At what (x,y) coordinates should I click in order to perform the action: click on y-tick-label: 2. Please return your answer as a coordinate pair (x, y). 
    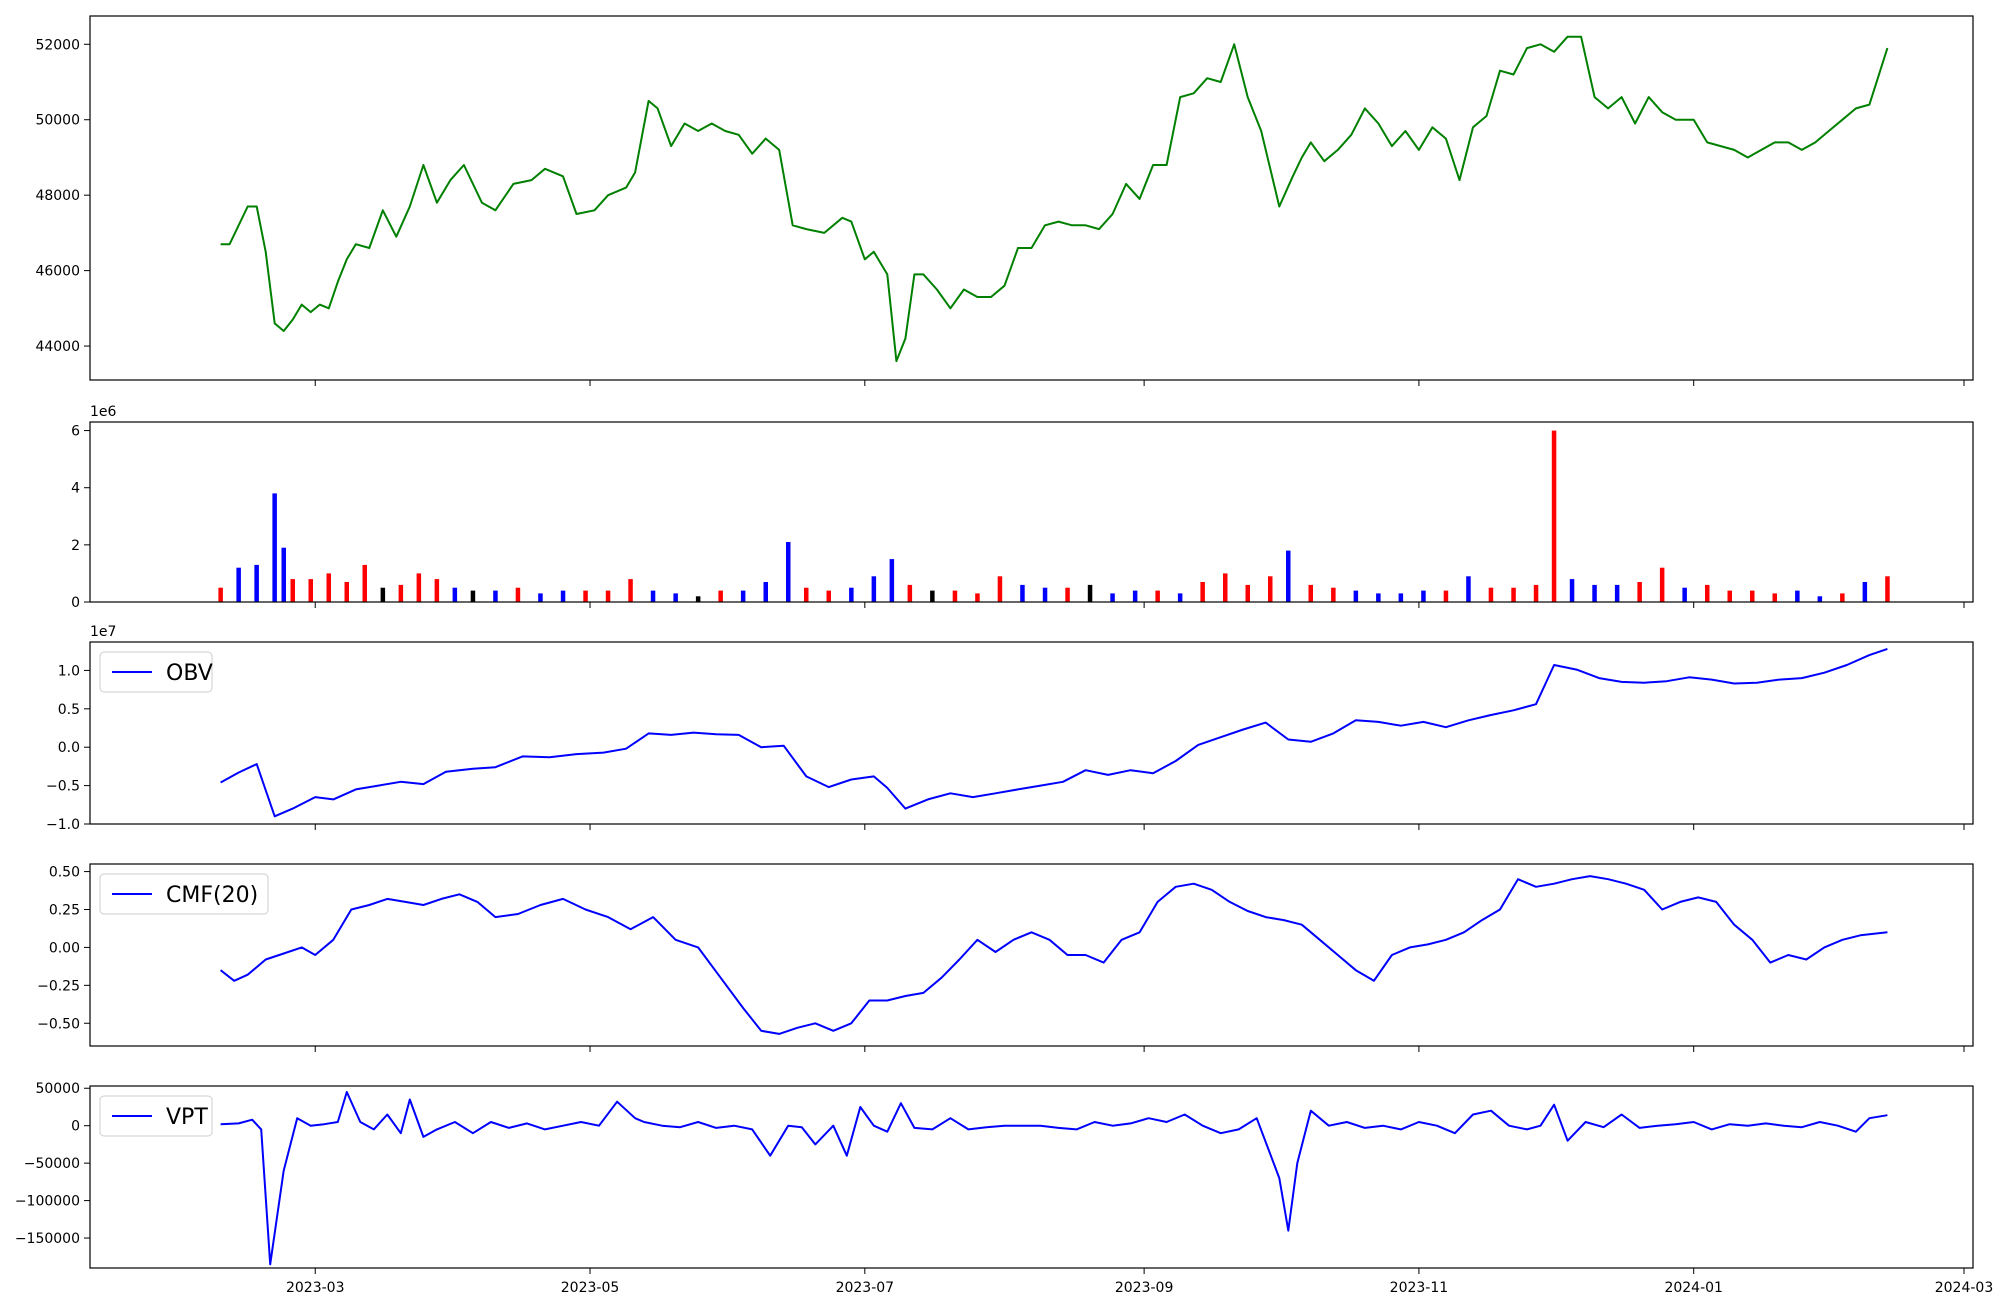
    Looking at the image, I should click on (75, 546).